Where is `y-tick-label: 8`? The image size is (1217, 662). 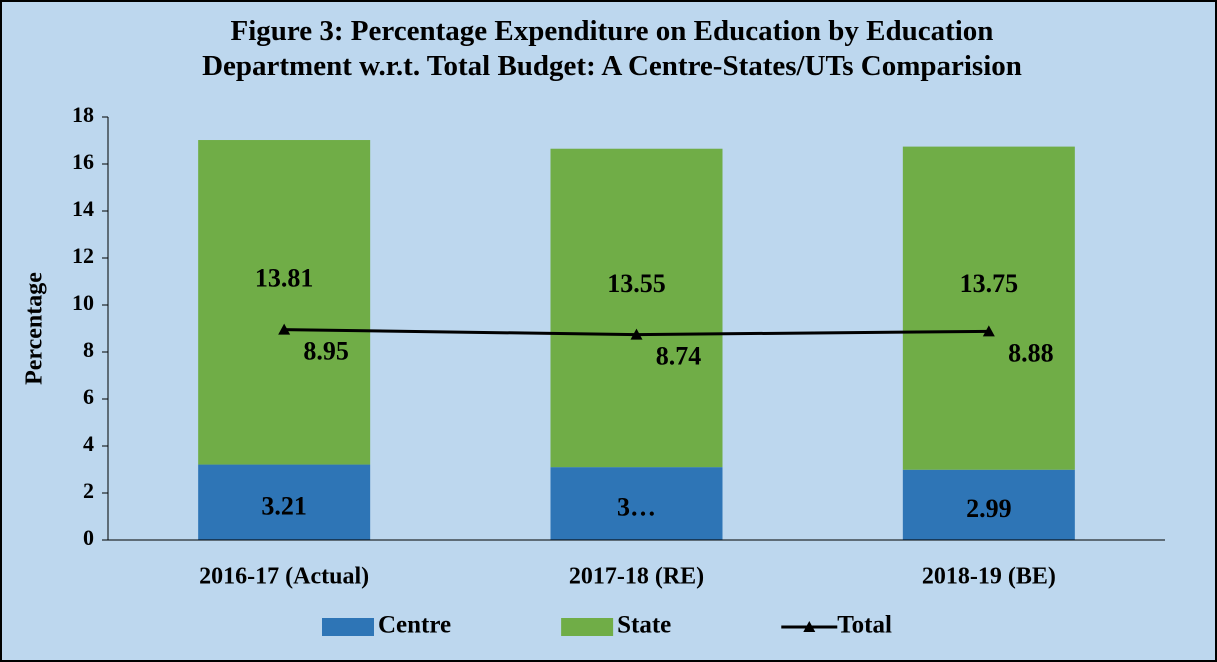
y-tick-label: 8 is located at coordinates (88, 349).